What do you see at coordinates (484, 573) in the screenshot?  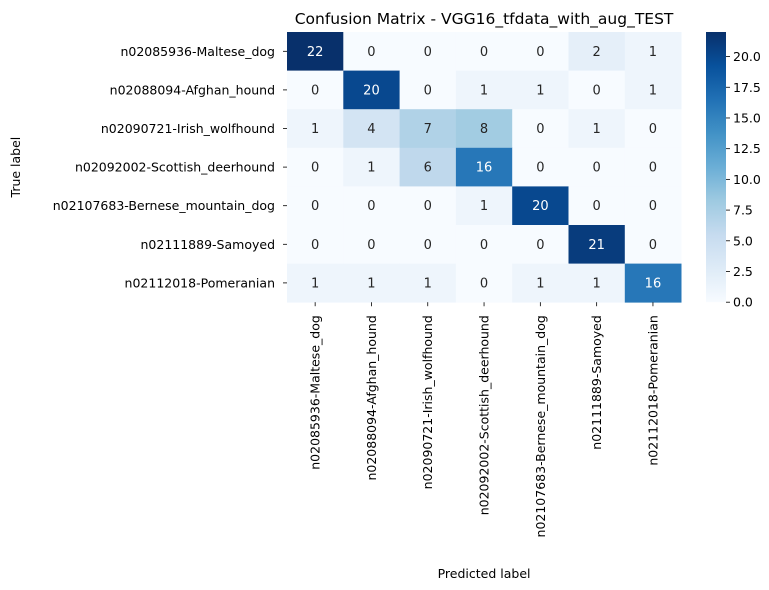 I see `x-axis-label: Predicted label` at bounding box center [484, 573].